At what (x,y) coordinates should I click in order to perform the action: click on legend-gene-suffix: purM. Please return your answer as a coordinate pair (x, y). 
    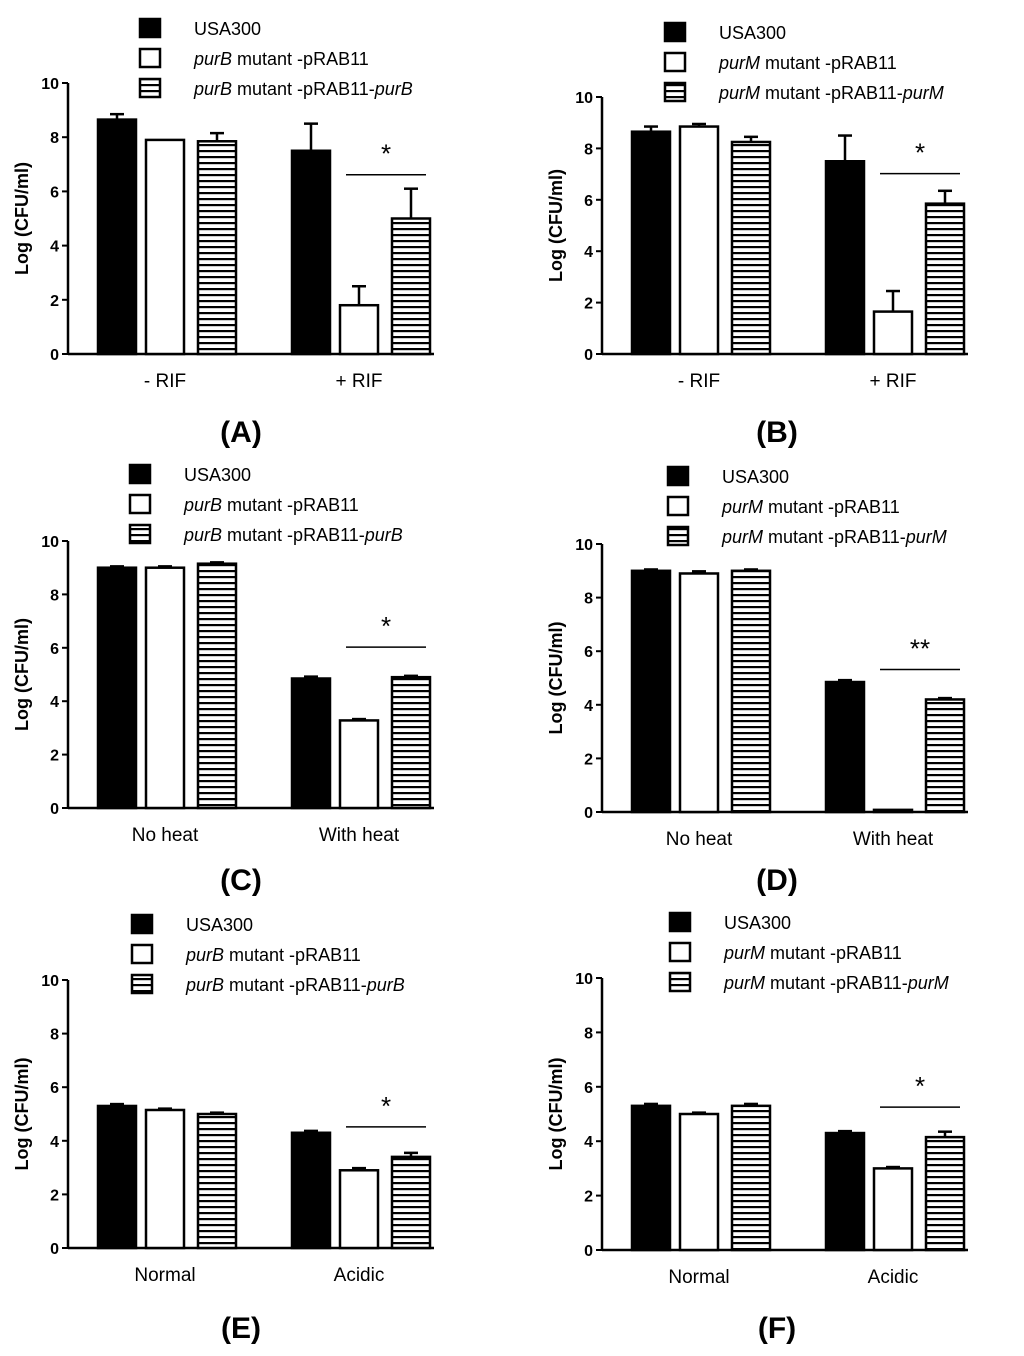
    Looking at the image, I should click on (923, 93).